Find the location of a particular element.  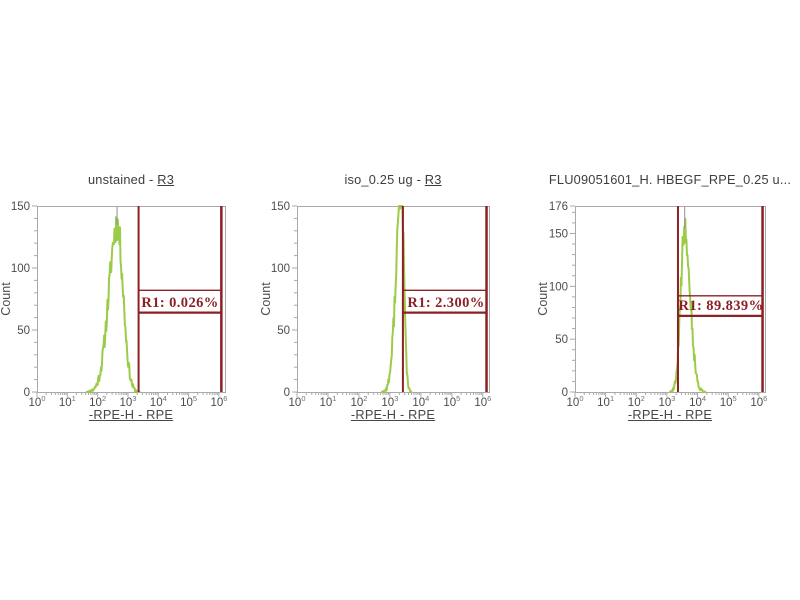

panel1-gate-percentage-label: R1: 0.026% is located at coordinates (180, 303).